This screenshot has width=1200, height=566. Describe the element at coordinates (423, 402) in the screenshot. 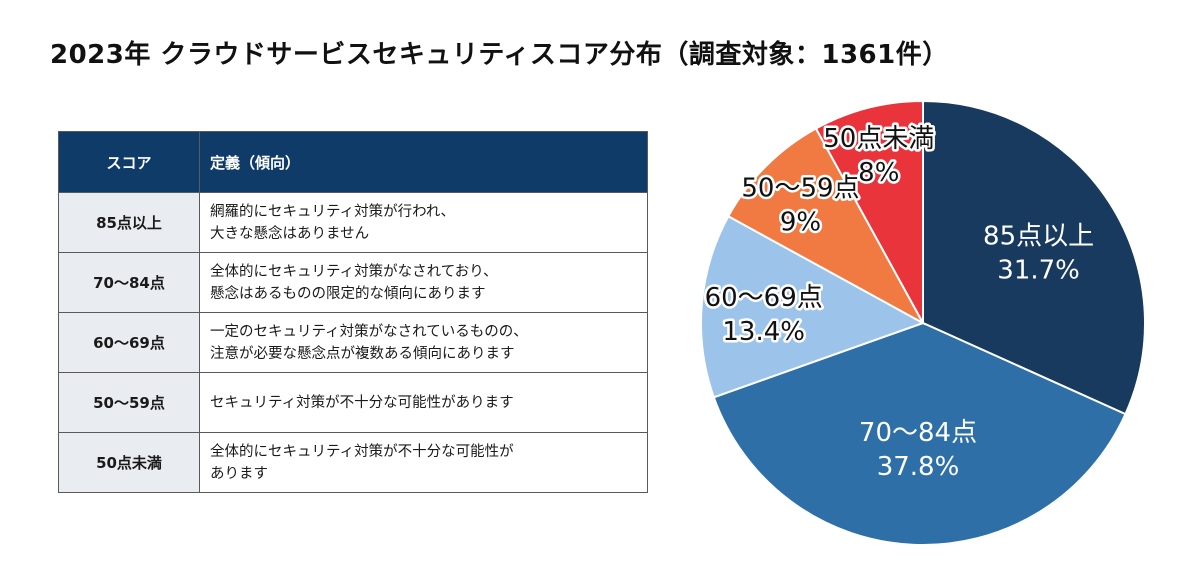

I see `definition-cell: セキュリティ対策が不十分な可能性があります` at that location.